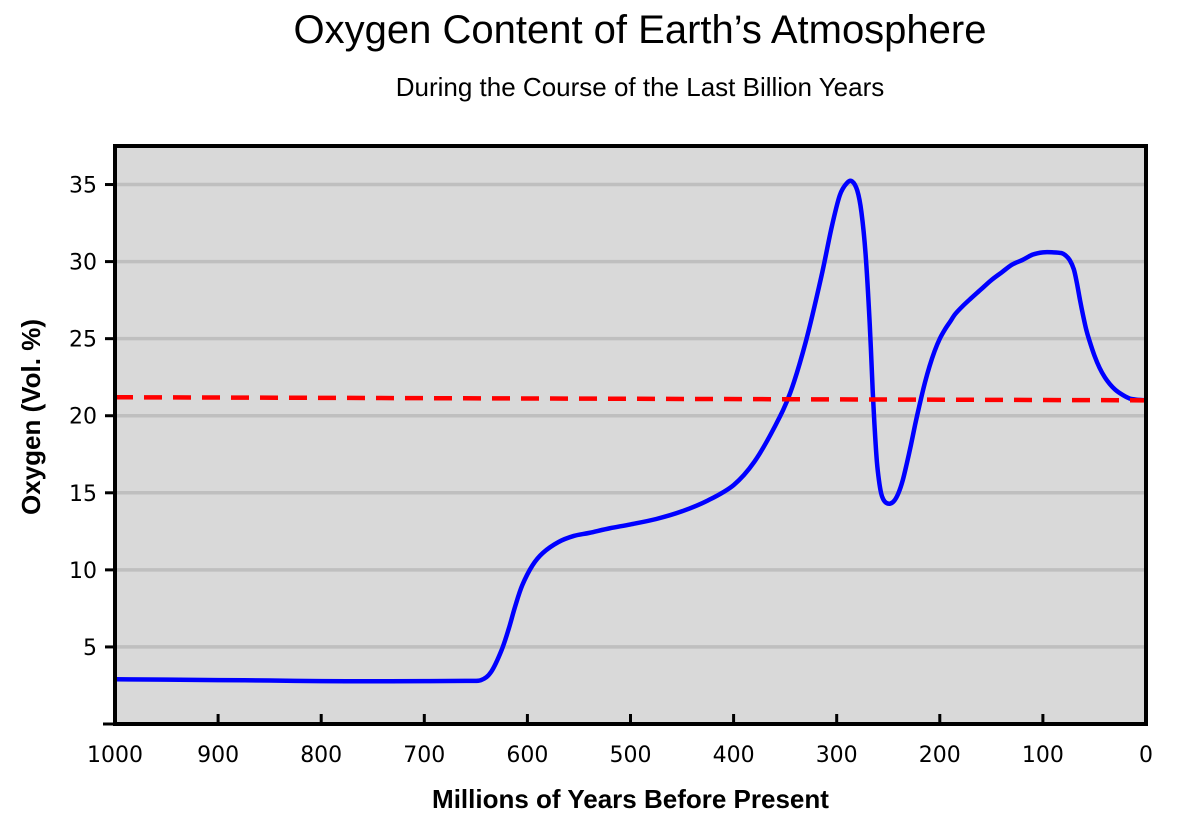  What do you see at coordinates (527, 755) in the screenshot?
I see `x-tick-label-600: 600` at bounding box center [527, 755].